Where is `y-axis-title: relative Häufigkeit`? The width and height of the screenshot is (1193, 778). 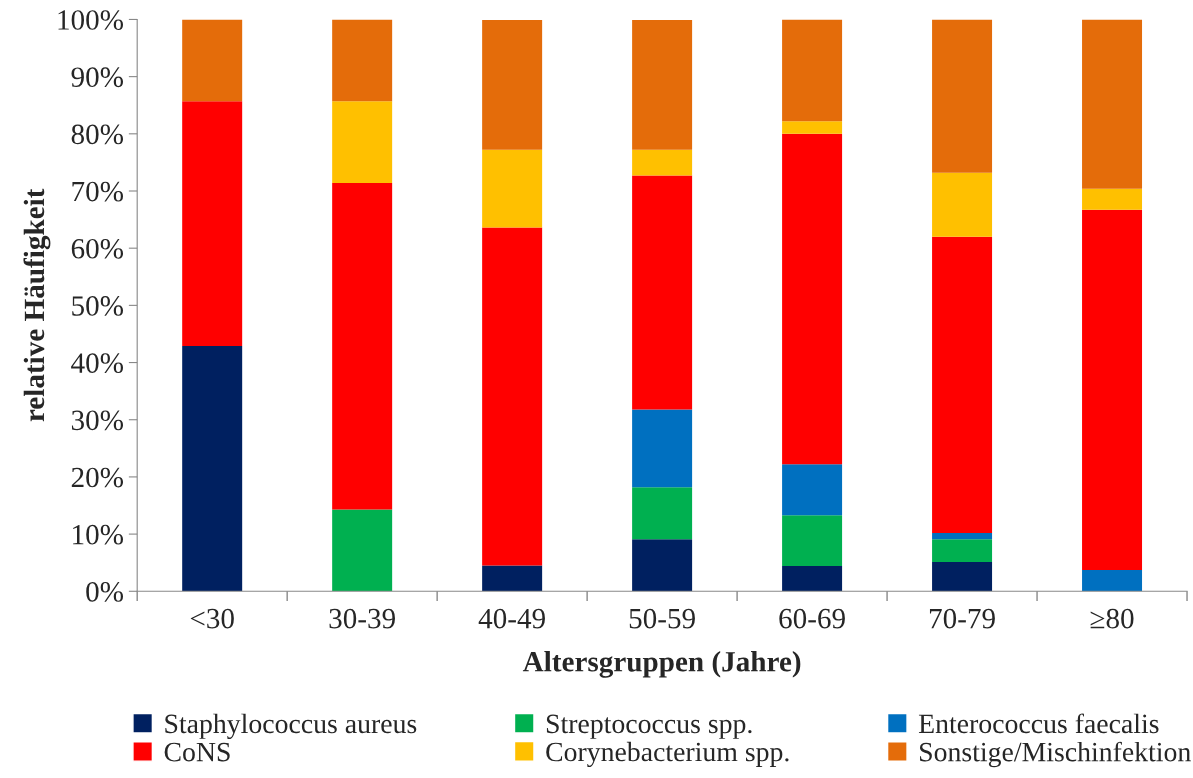 y-axis-title: relative Häufigkeit is located at coordinates (37, 305).